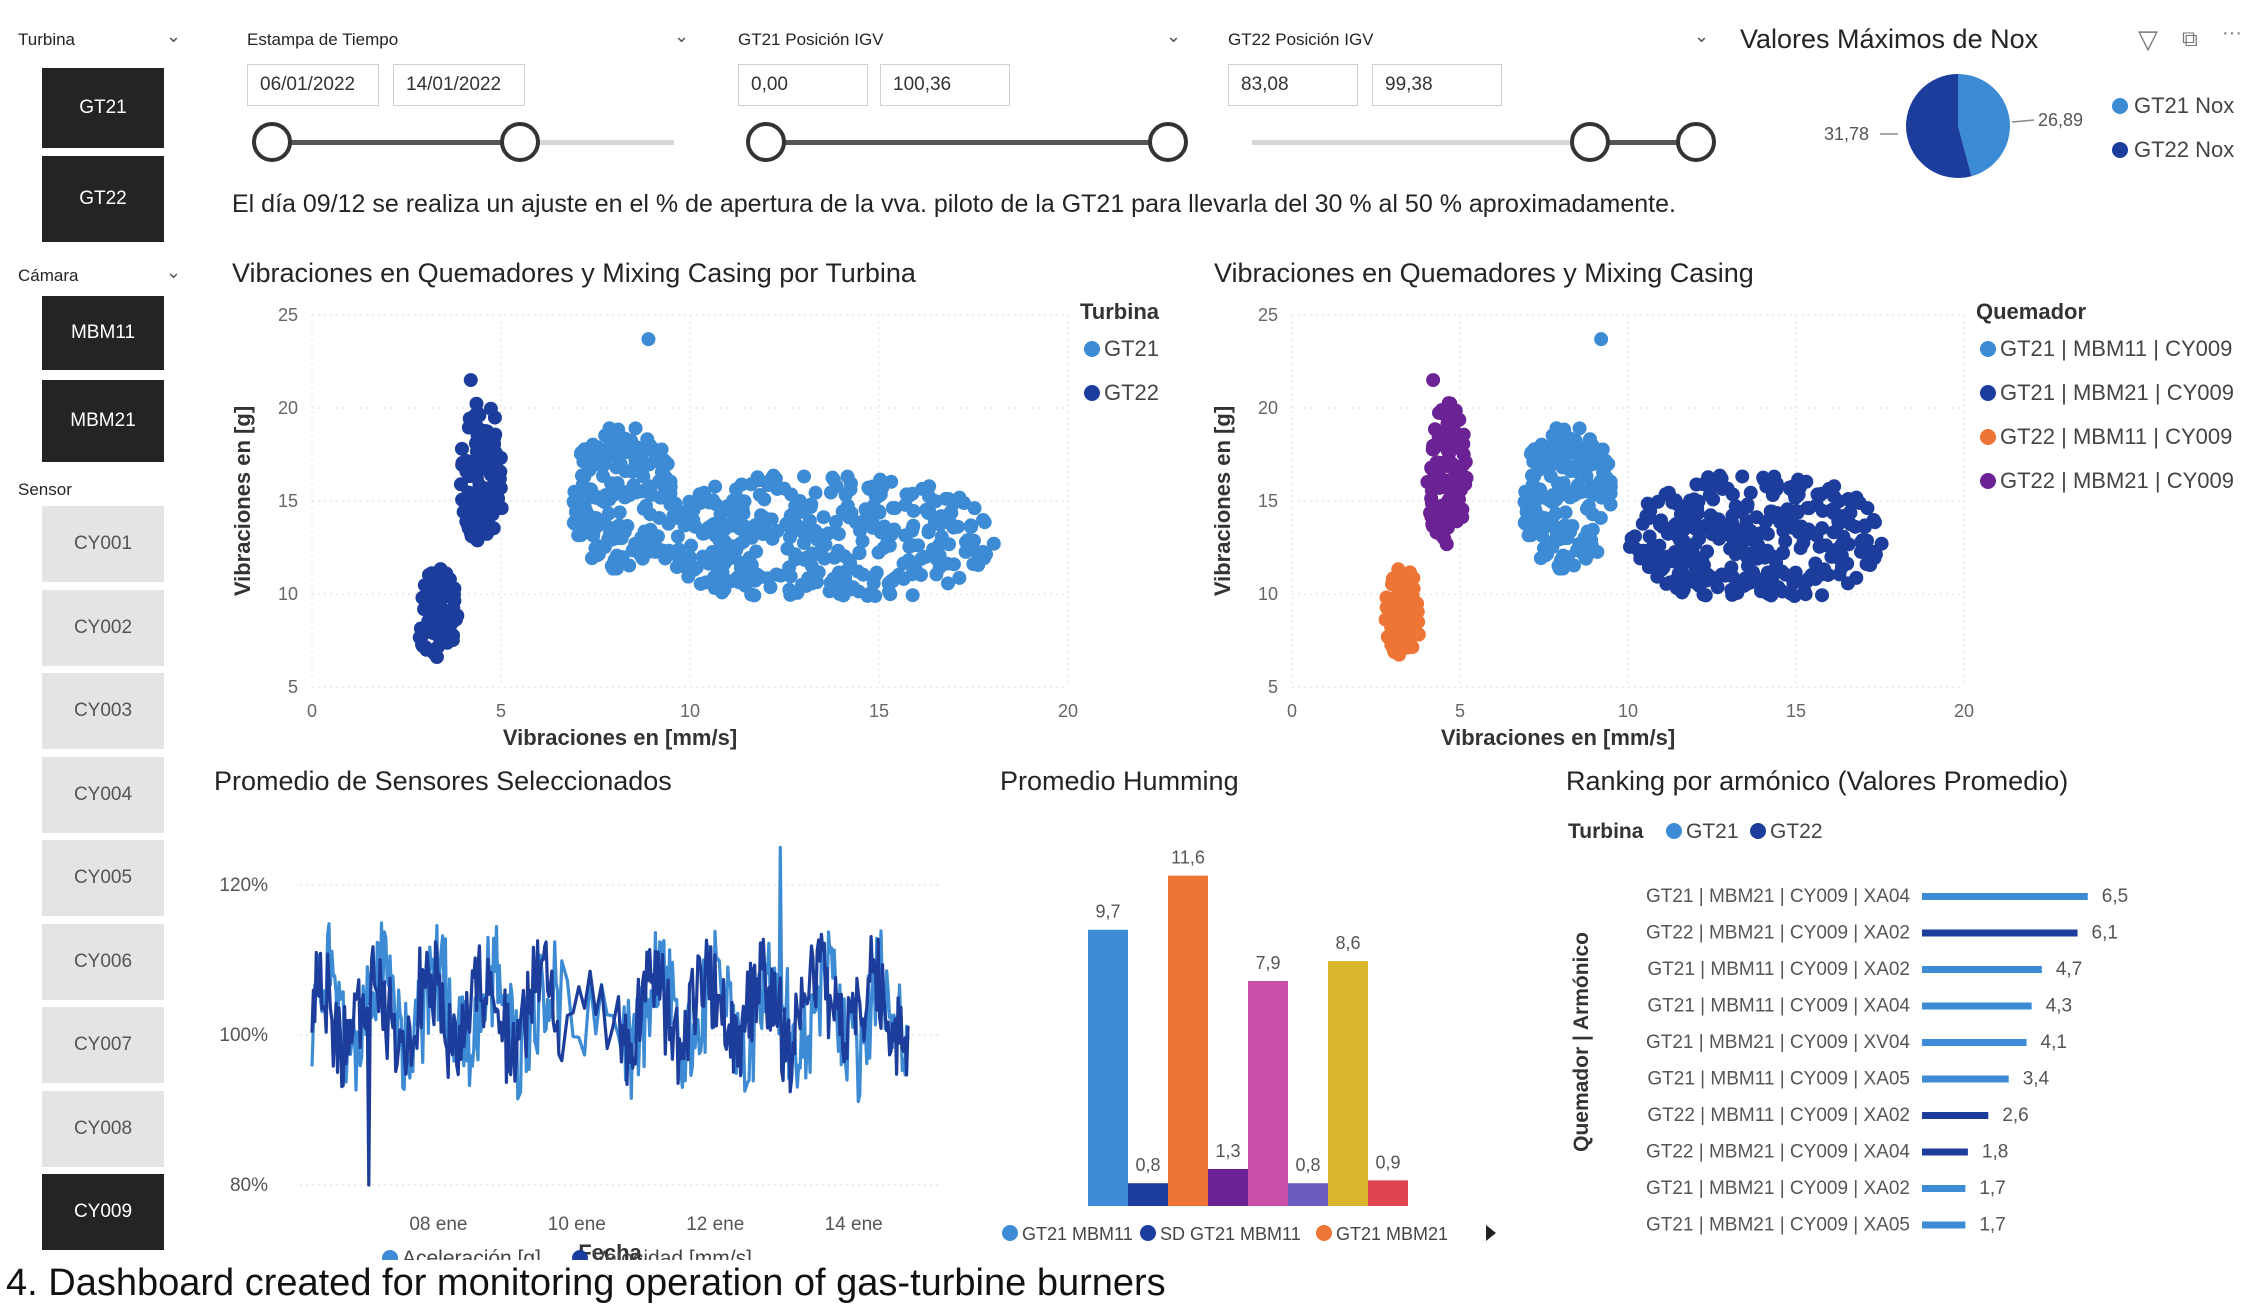  I want to click on sensor-cy004-button: CY004, so click(103, 794).